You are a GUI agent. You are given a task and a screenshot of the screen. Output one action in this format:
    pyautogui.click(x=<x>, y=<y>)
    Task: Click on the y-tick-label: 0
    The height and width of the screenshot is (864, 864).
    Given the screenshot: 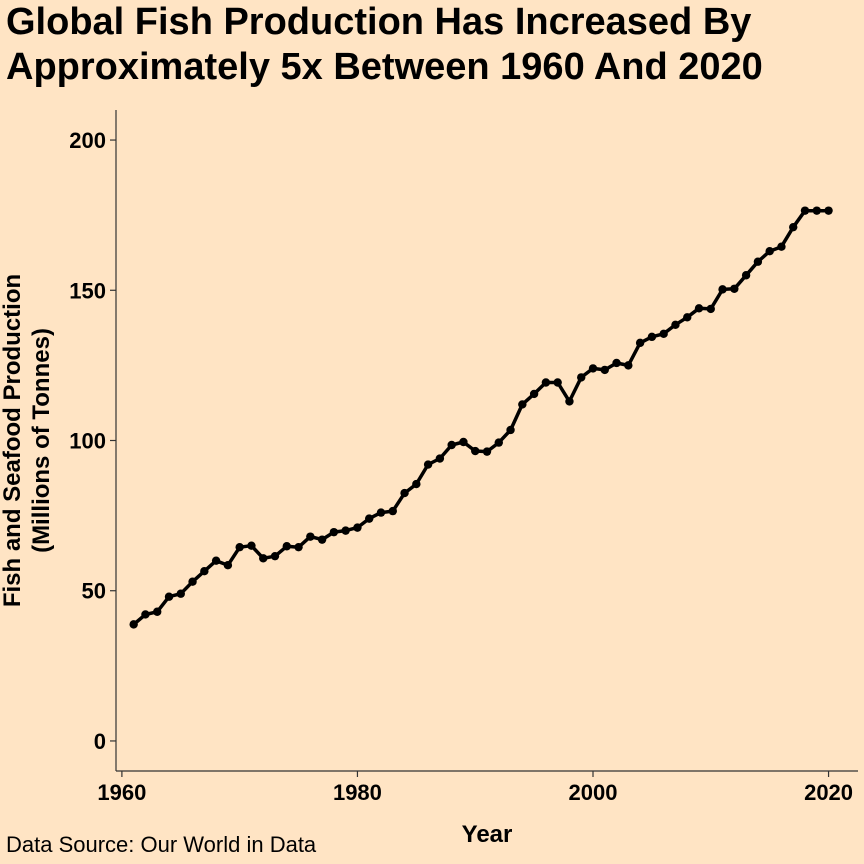 What is the action you would take?
    pyautogui.click(x=100, y=741)
    